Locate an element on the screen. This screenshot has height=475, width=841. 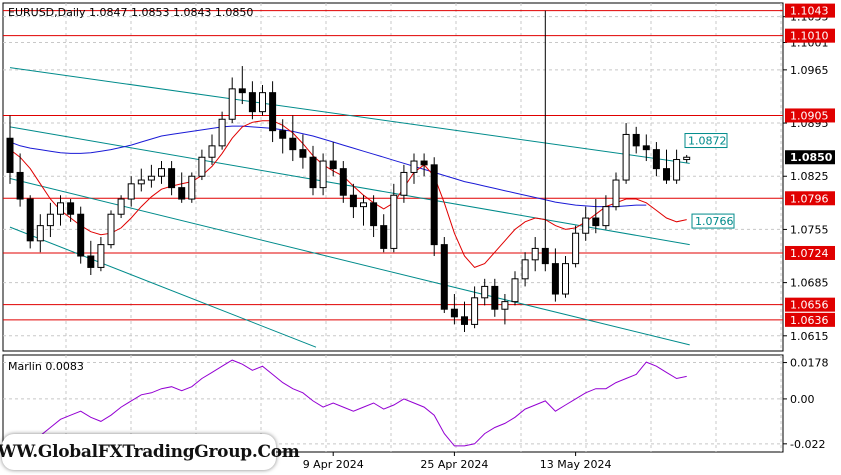
x-tick-label-3: 13 May 2024 is located at coordinates (576, 464).